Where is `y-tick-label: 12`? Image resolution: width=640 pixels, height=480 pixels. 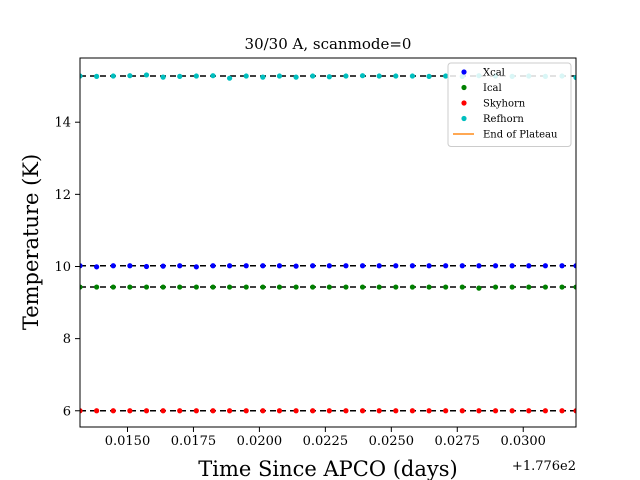 y-tick-label: 12 is located at coordinates (62, 195).